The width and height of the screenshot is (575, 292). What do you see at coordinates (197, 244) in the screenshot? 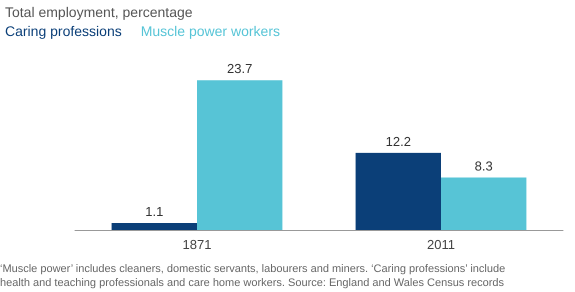
I see `x-tick-label: 1871` at bounding box center [197, 244].